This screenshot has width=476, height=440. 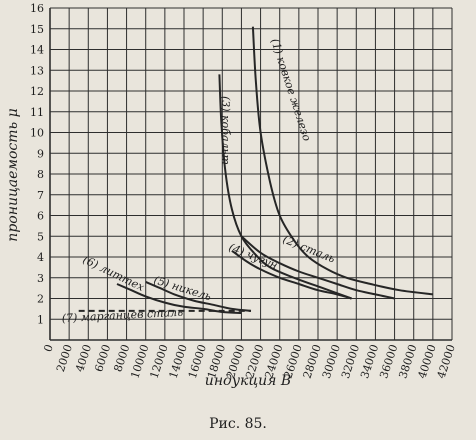 I want to click on curve-label: (7) марганцев сталь, so click(x=122, y=315).